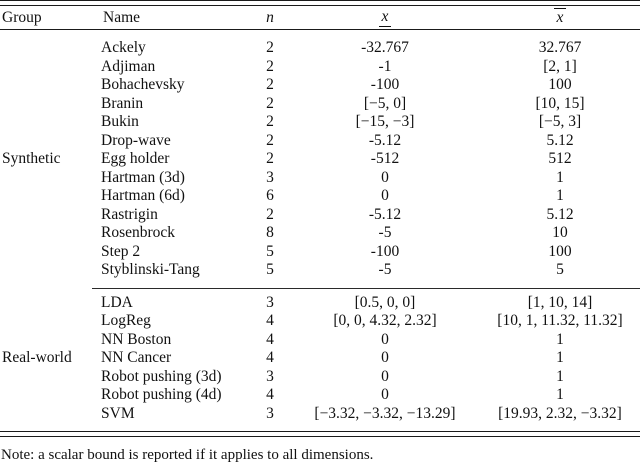  I want to click on table-row: Bohachevsky 2 -100 100, so click(370, 85).